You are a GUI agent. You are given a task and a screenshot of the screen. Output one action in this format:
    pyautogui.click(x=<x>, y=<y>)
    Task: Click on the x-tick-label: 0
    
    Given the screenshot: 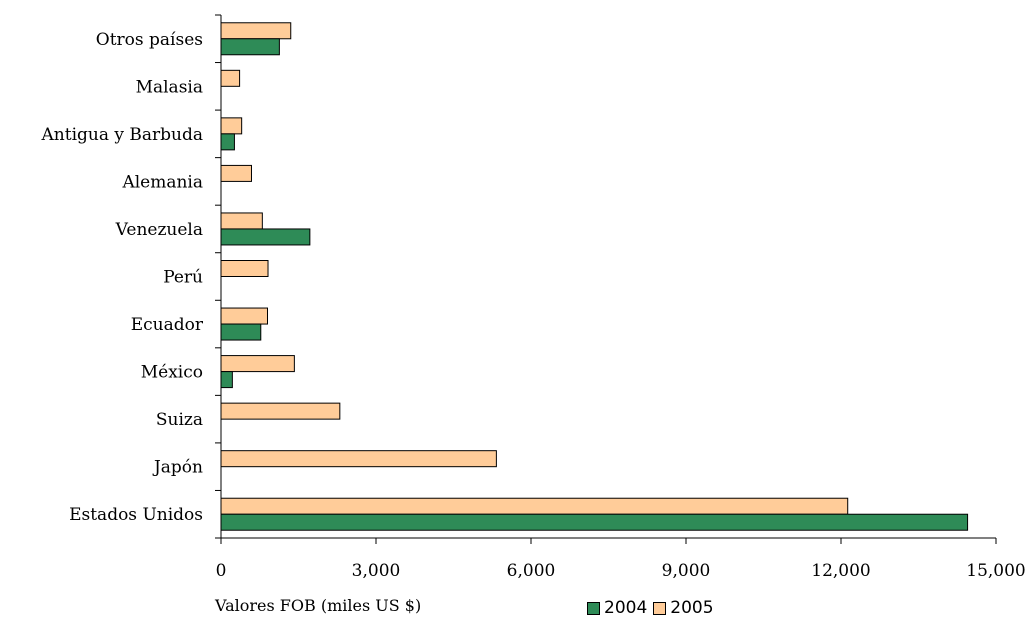 What is the action you would take?
    pyautogui.click(x=221, y=571)
    